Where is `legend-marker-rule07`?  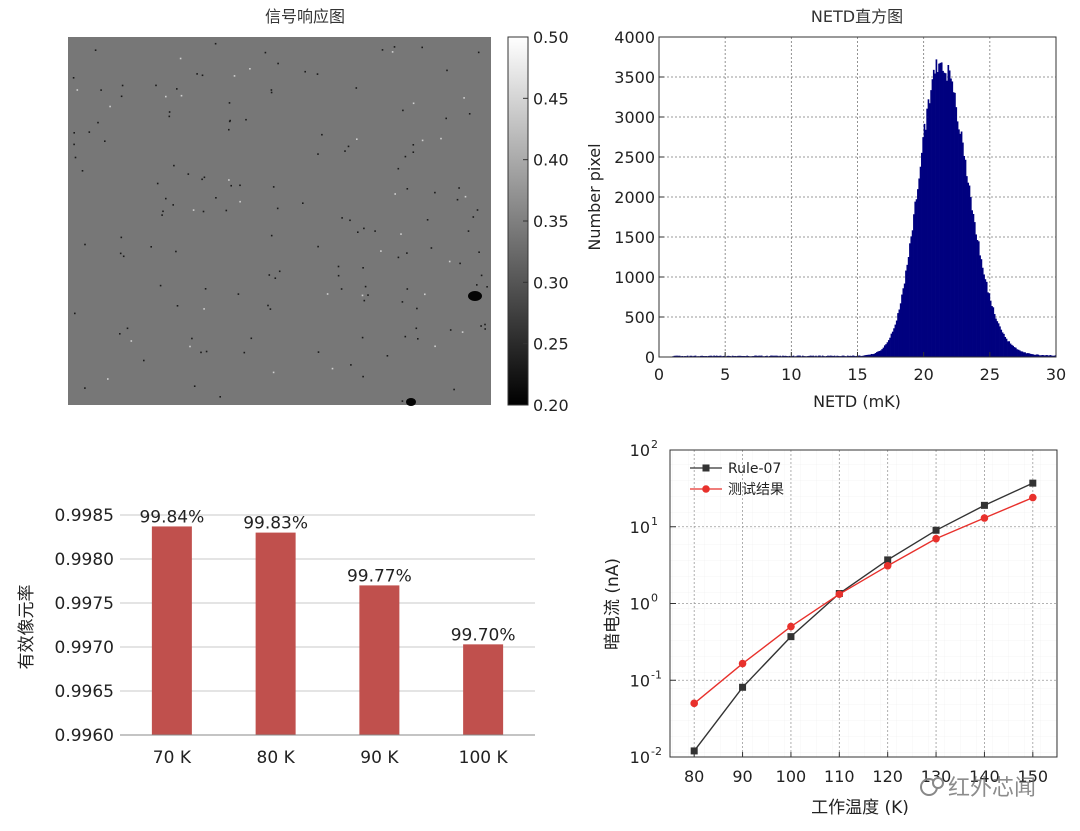 legend-marker-rule07 is located at coordinates (706, 468).